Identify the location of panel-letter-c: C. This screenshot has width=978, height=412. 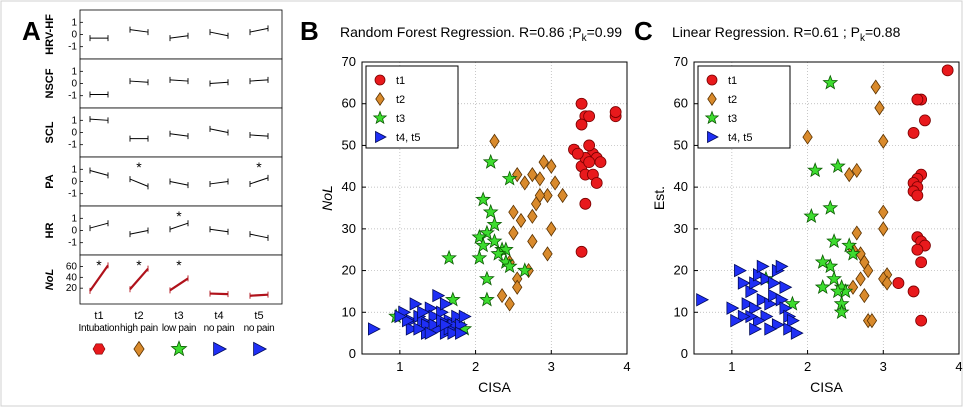
(643, 31).